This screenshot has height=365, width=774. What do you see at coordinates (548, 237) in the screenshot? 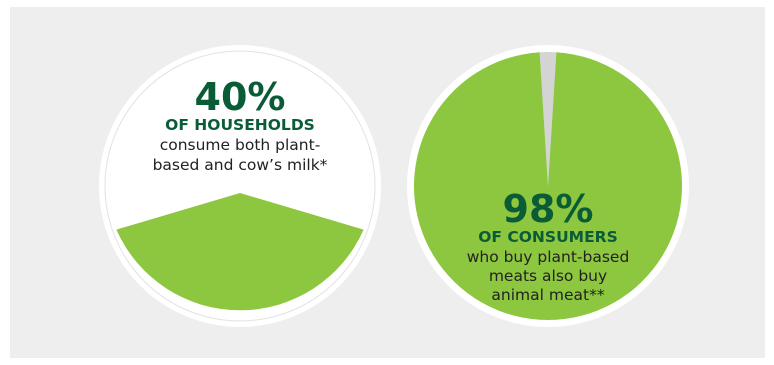
I see `consumers-caption: OF CONSUMERS` at bounding box center [548, 237].